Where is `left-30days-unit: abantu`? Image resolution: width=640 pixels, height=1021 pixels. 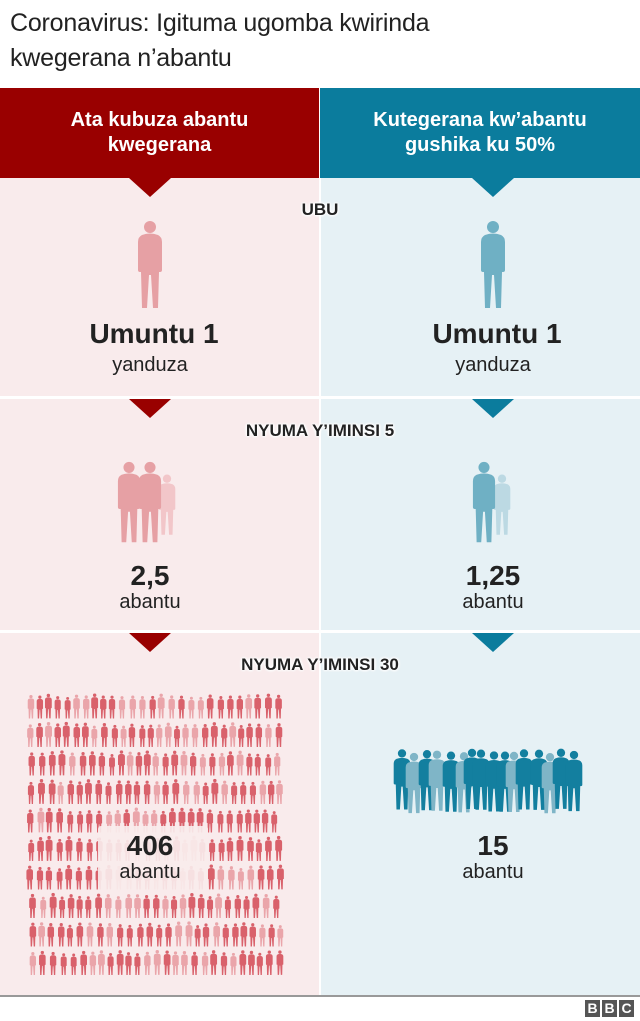 left-30days-unit: abantu is located at coordinates (150, 872).